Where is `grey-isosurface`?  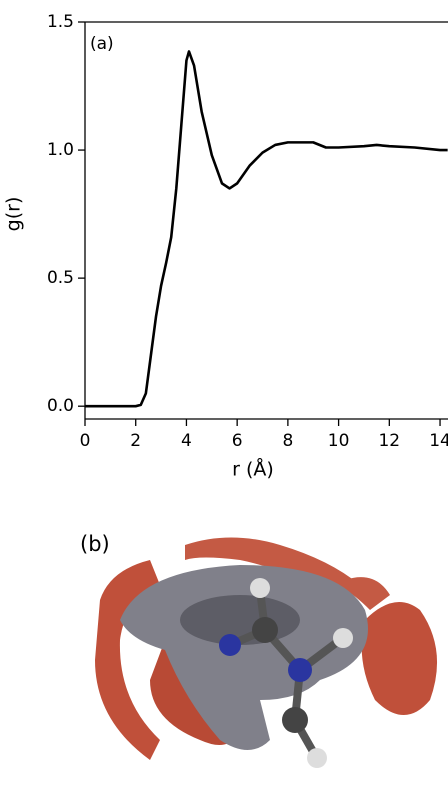 grey-isosurface is located at coordinates (244, 657).